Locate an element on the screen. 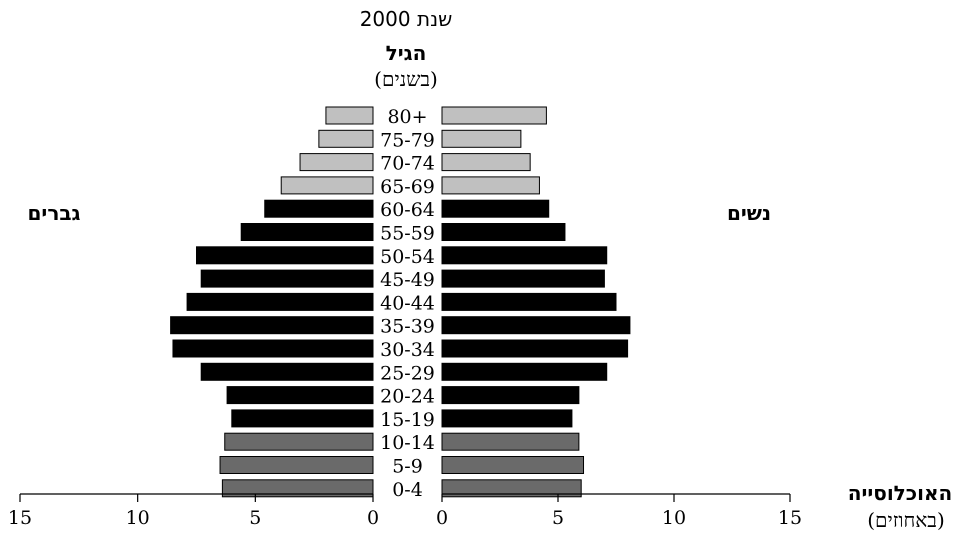  age-axis-subheading: (בשנים) is located at coordinates (406, 79).